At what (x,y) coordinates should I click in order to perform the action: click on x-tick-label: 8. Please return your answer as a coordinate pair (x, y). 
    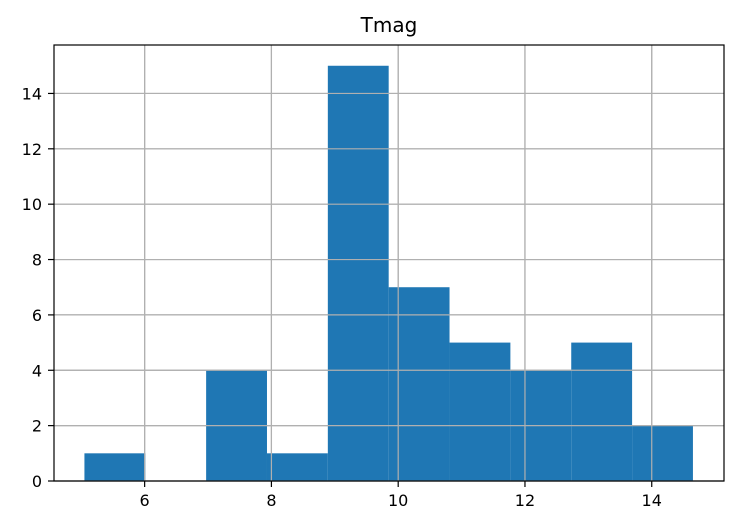
    Looking at the image, I should click on (271, 500).